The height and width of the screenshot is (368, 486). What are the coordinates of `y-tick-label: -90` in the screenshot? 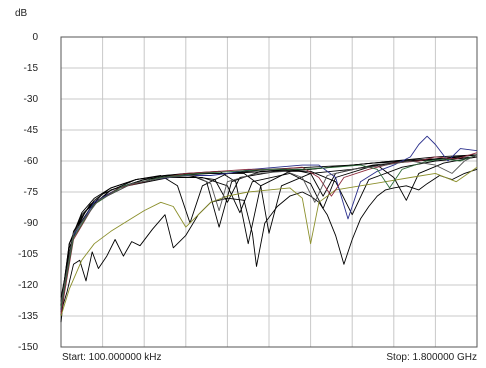 It's located at (31, 223).